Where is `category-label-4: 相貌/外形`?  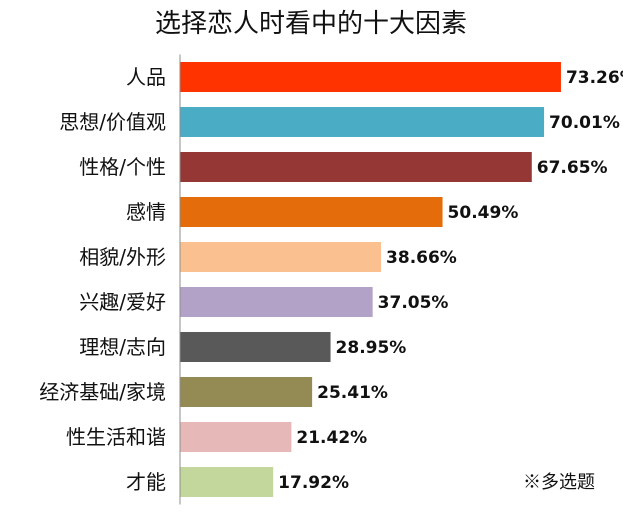
category-label-4: 相貌/外形 is located at coordinates (122, 257).